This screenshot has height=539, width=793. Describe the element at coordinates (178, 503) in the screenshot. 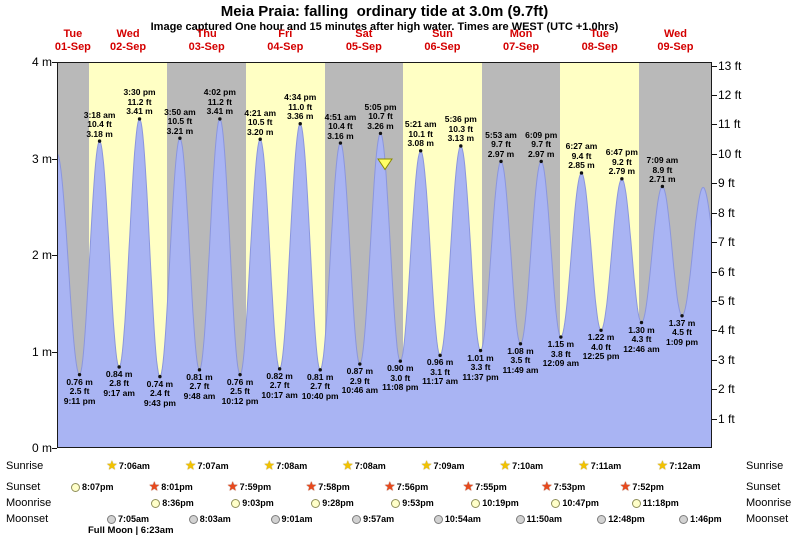

I see `moonrise-time: 8:36pm` at that location.